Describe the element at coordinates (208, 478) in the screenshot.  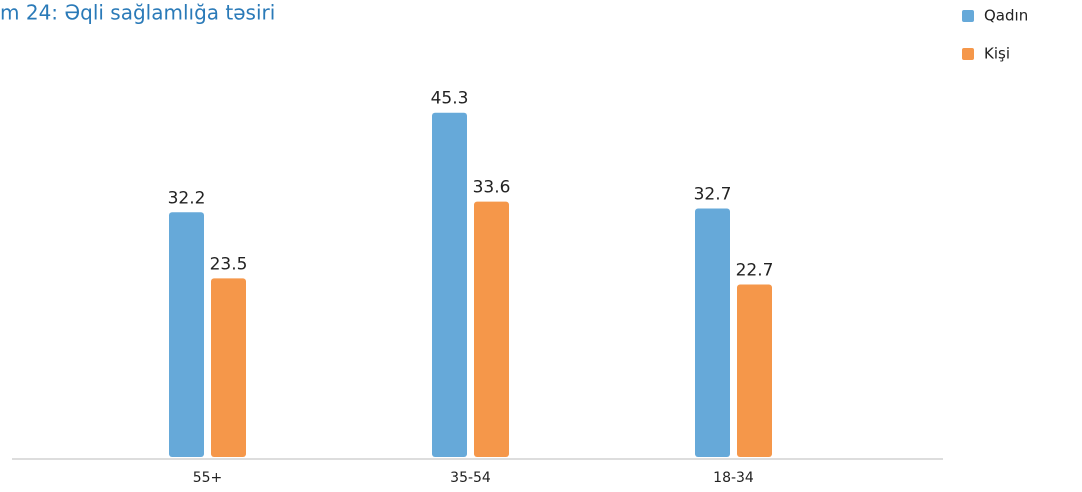
I see `x-tick-label: 55+` at that location.